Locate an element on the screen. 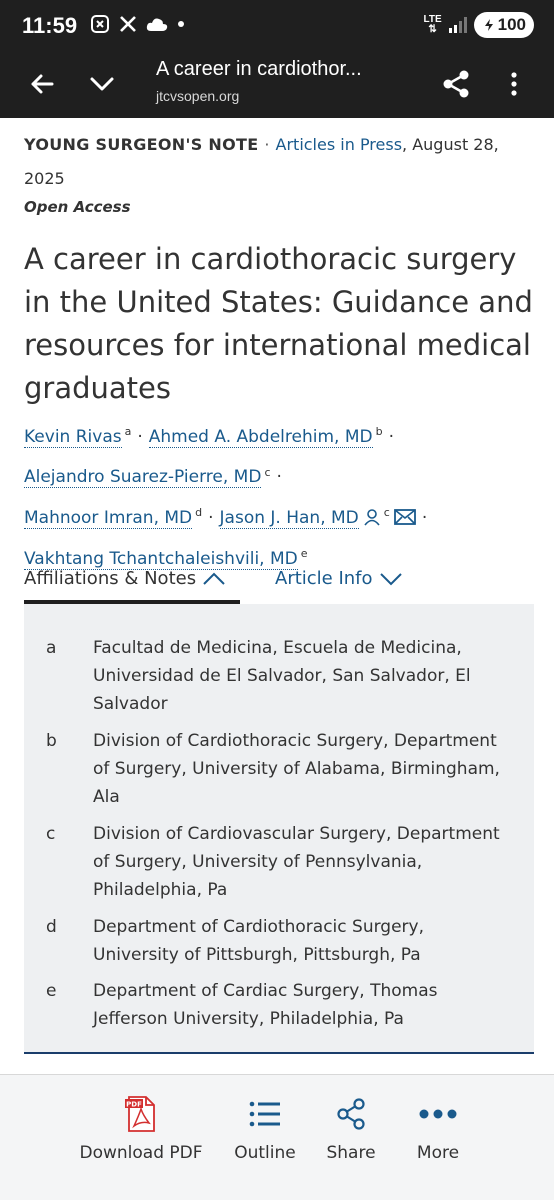 The height and width of the screenshot is (1200, 554). author-affiliation-sup: b is located at coordinates (379, 431).